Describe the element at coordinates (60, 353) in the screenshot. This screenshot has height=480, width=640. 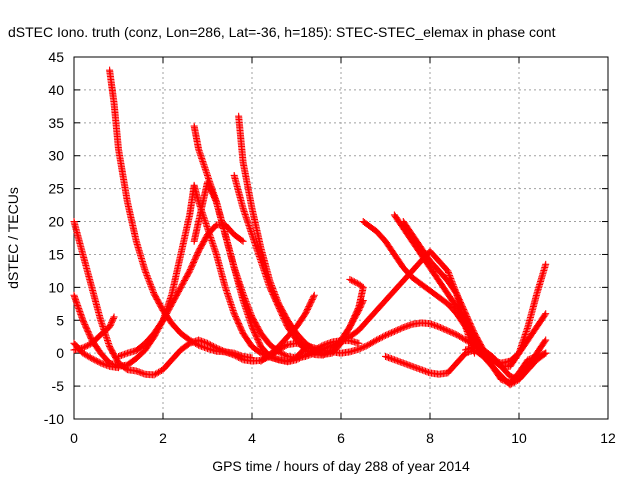
I see `y-tick-label: 0` at that location.